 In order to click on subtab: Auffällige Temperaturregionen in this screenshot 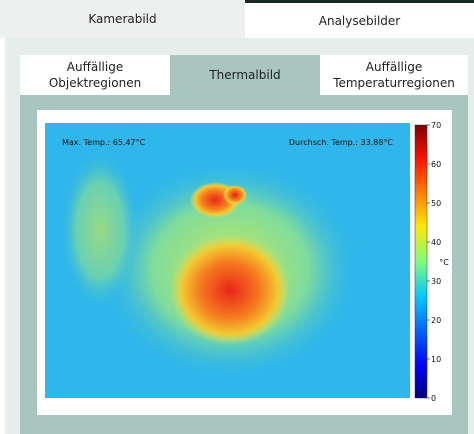, I will do `click(394, 75)`.